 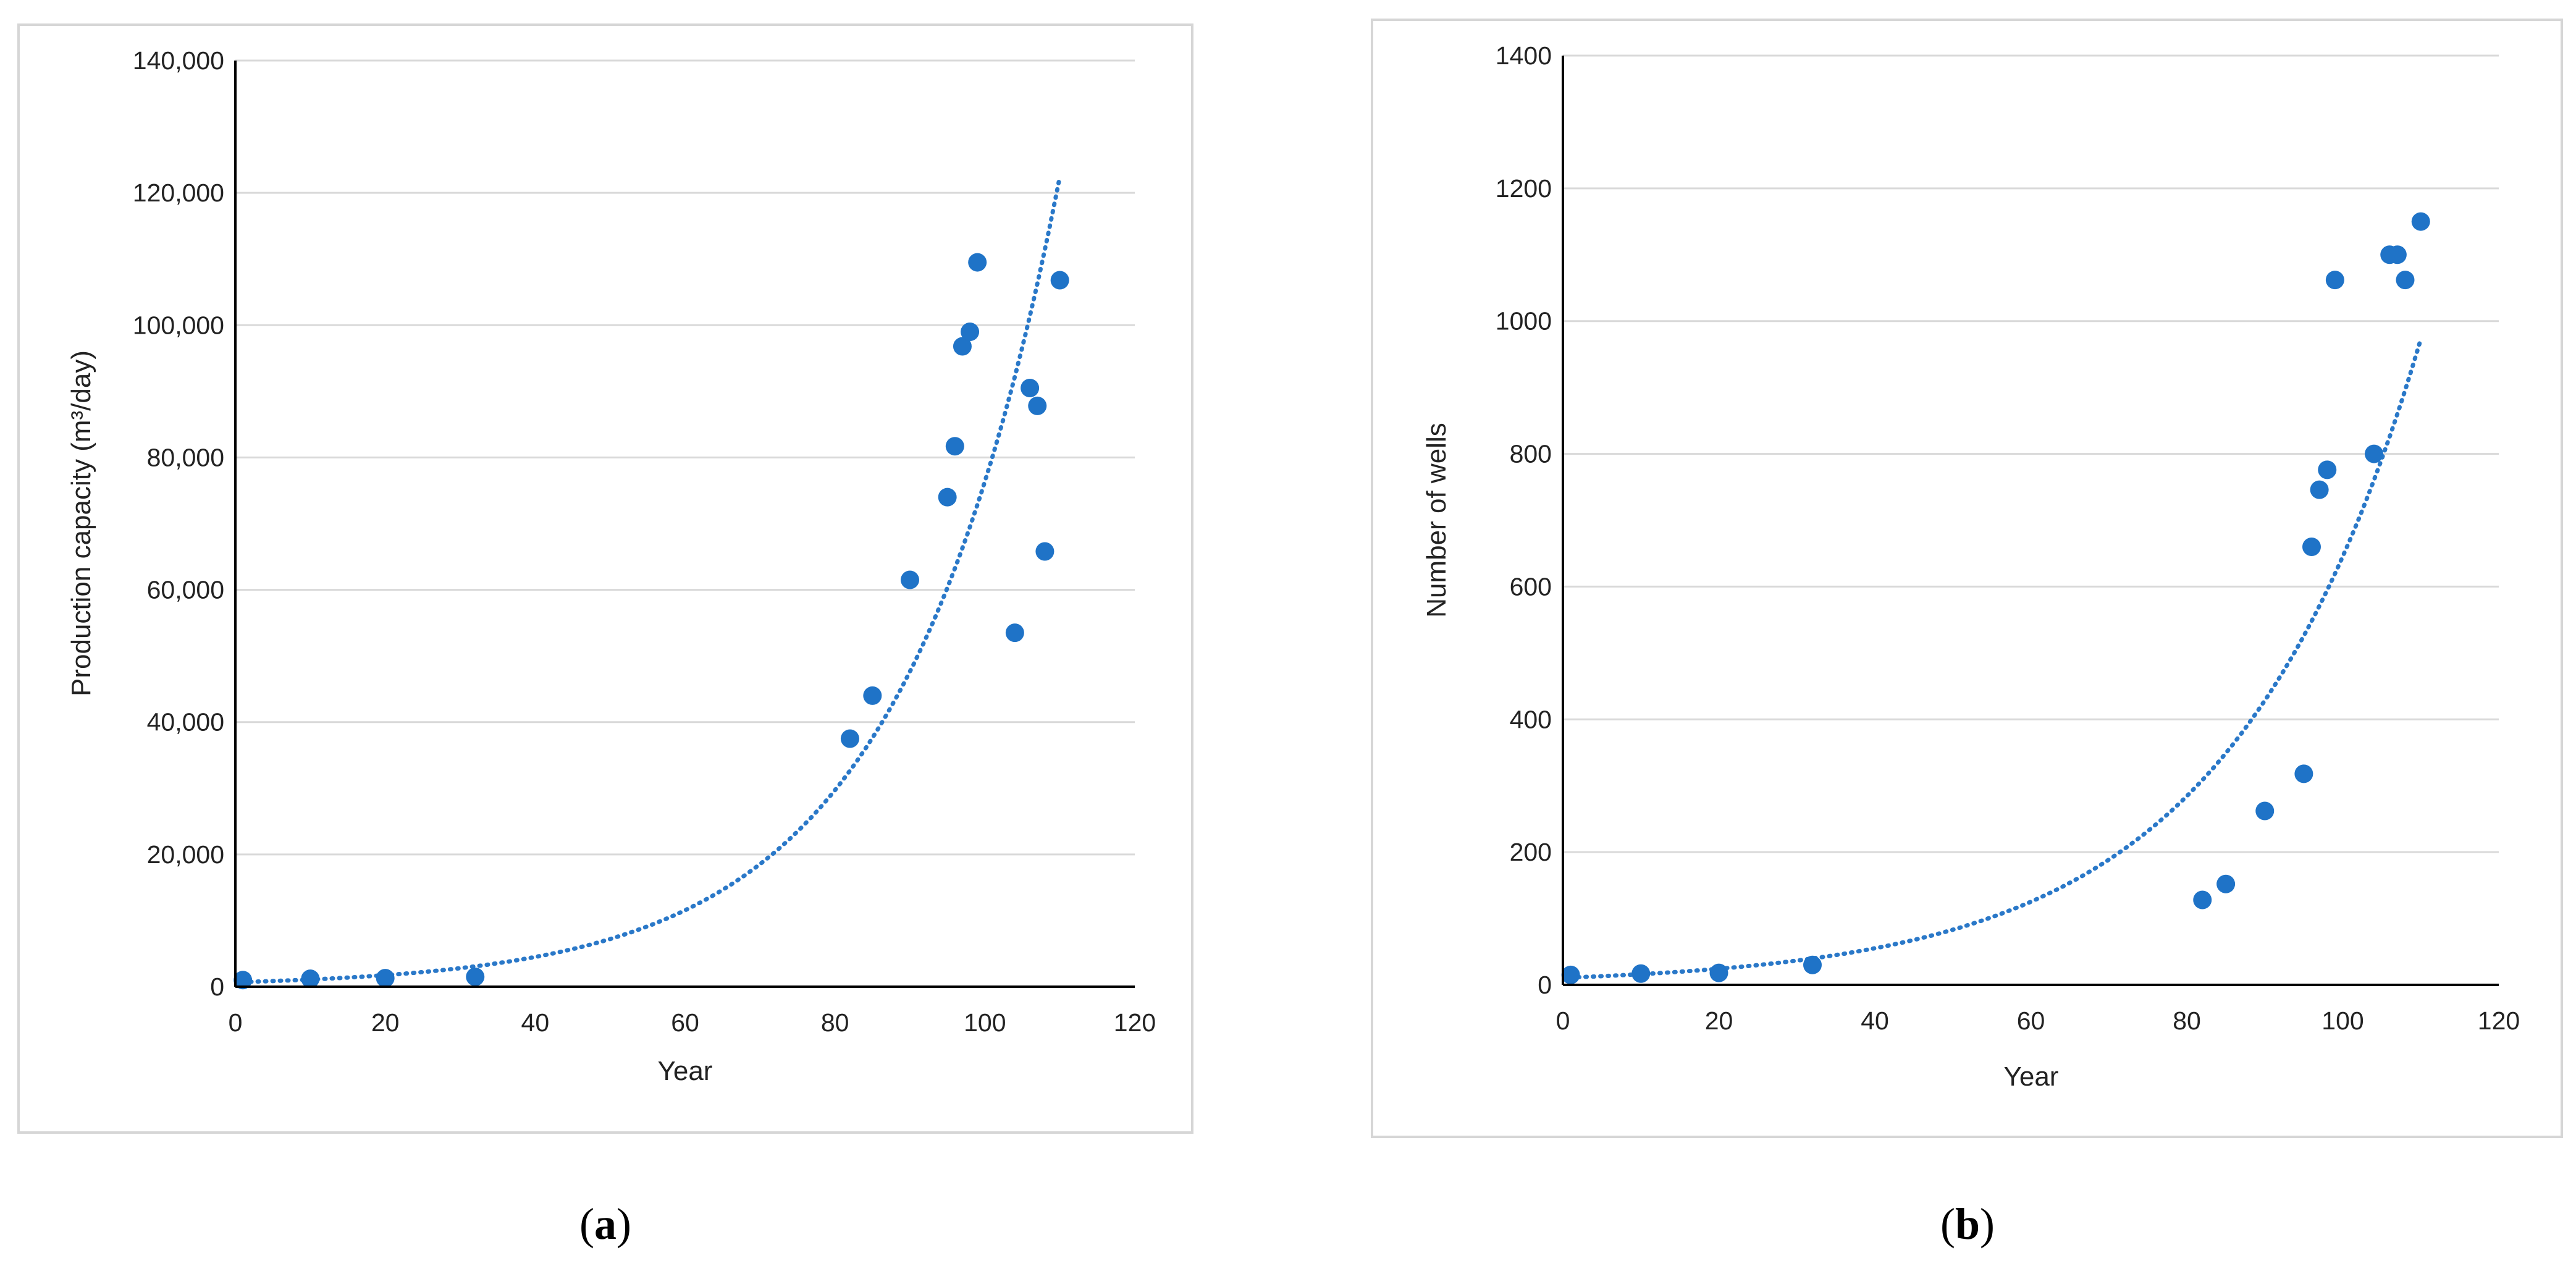 What do you see at coordinates (1524, 520) in the screenshot?
I see `y-tick-labels: 0 200 400 600 800 1000 1200 1400` at bounding box center [1524, 520].